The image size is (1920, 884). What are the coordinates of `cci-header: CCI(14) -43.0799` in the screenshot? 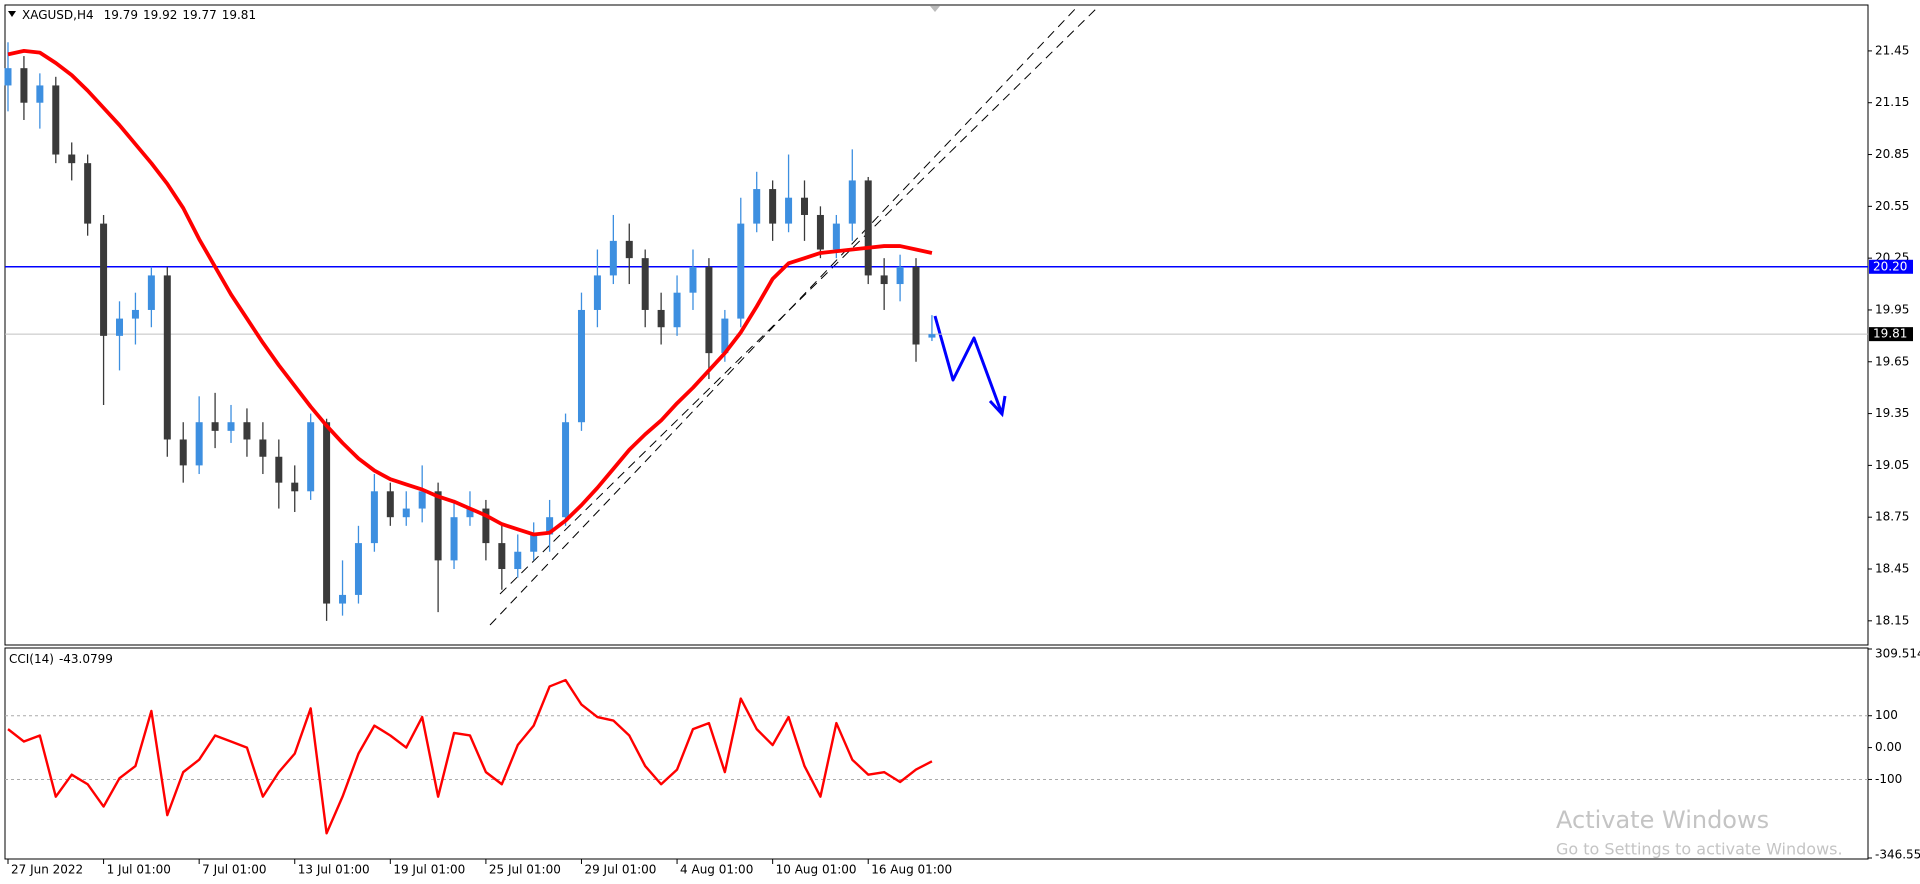 It's located at (61, 659).